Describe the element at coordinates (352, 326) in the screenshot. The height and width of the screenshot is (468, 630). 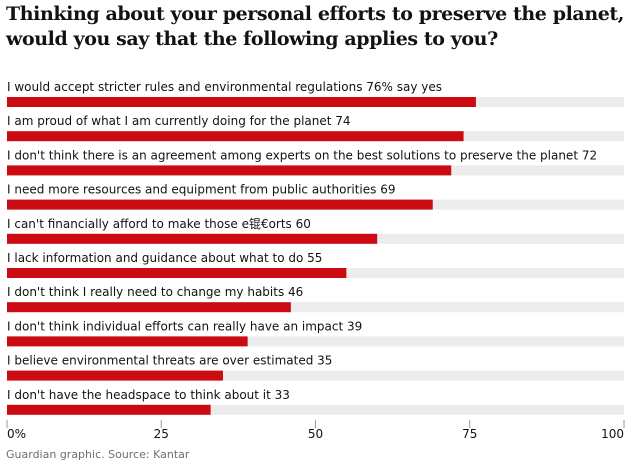
I see `data-label: 39` at that location.